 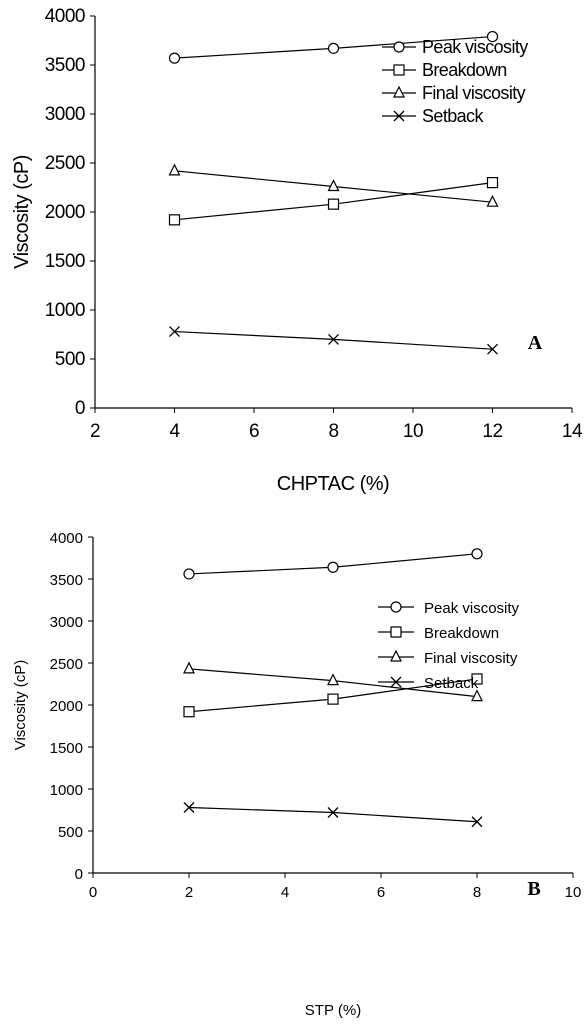 What do you see at coordinates (572, 431) in the screenshot?
I see `x-tick-label: 14` at bounding box center [572, 431].